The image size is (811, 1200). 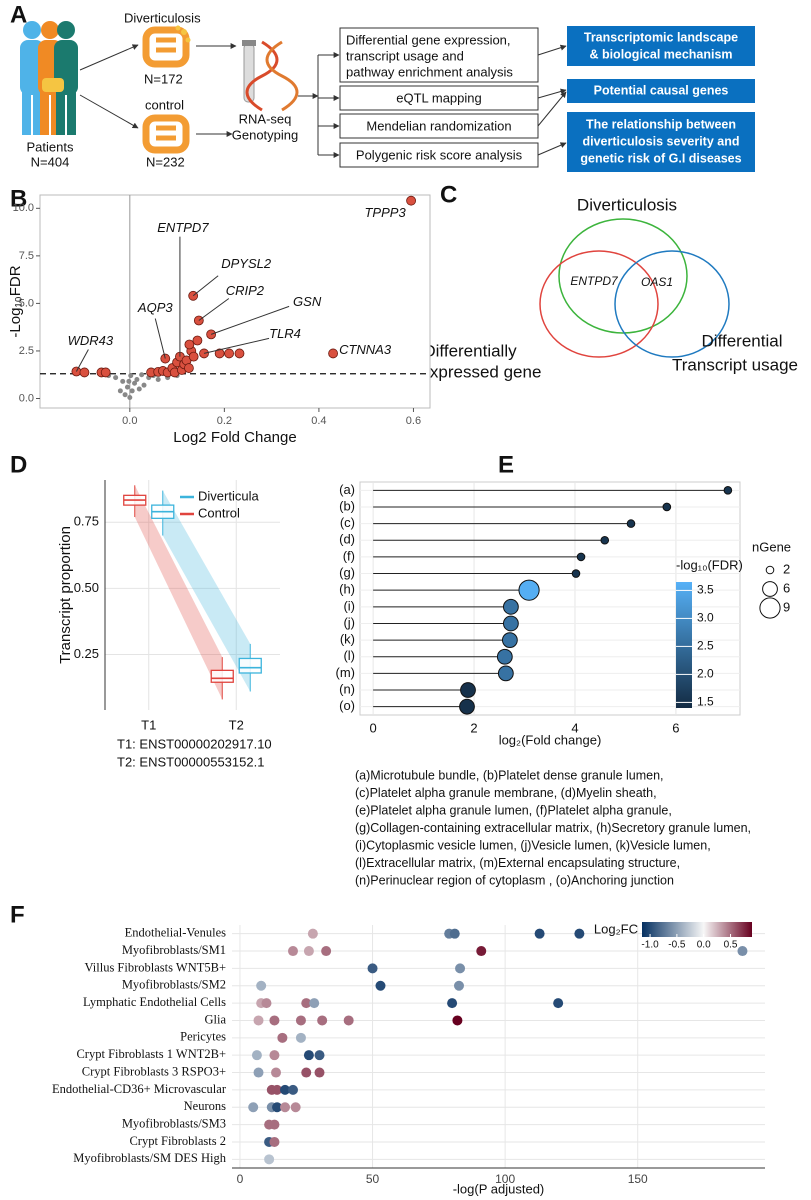 What do you see at coordinates (349, 622) in the screenshot?
I see `y-tick-label: (j)` at bounding box center [349, 622].